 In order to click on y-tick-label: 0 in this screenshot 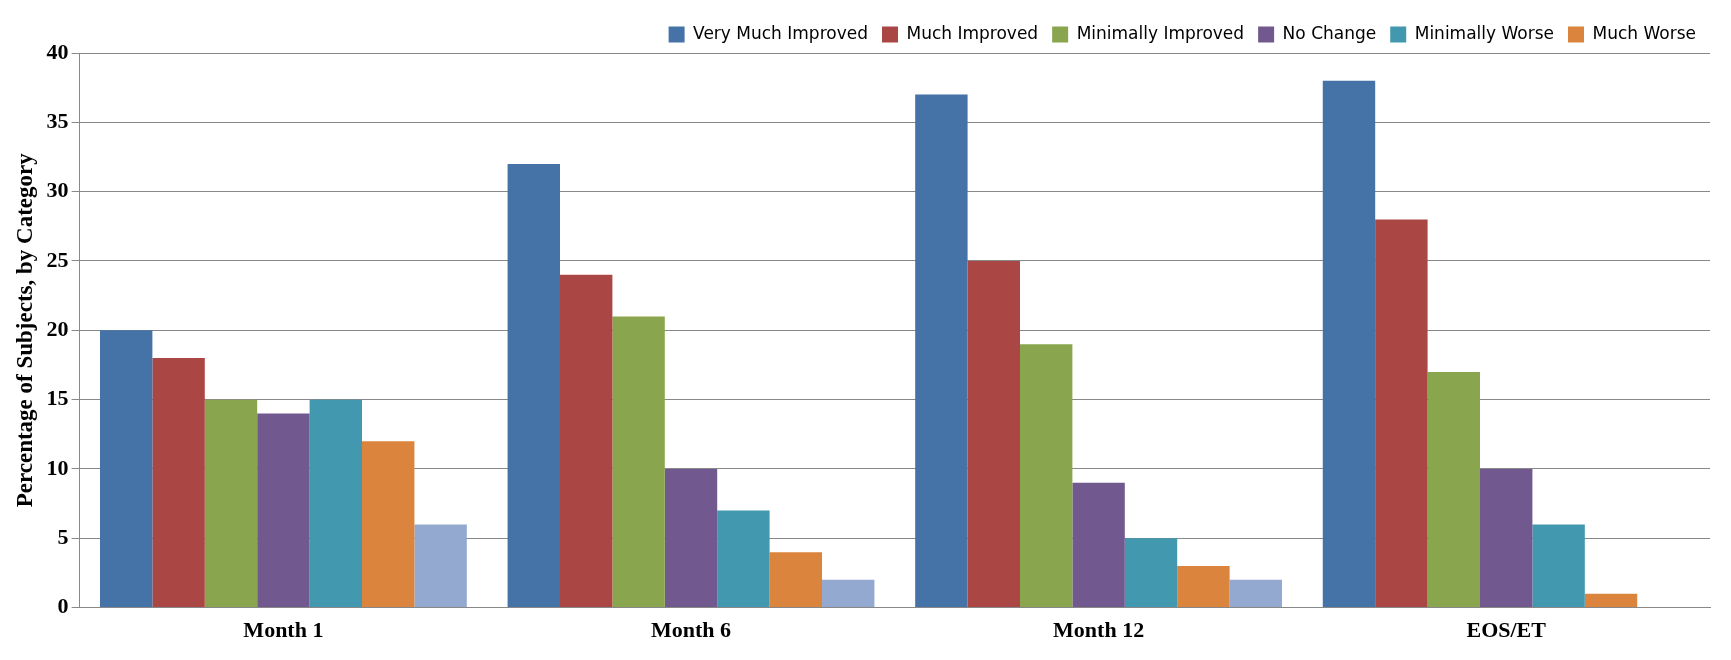, I will do `click(63, 606)`.